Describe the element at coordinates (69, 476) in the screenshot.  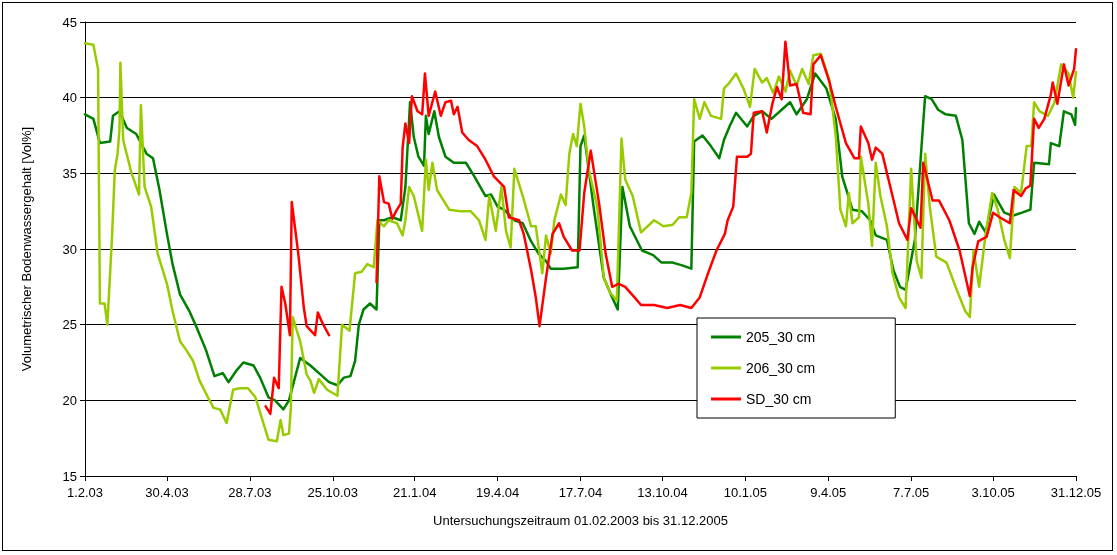
I see `y-tick-label: 15` at that location.